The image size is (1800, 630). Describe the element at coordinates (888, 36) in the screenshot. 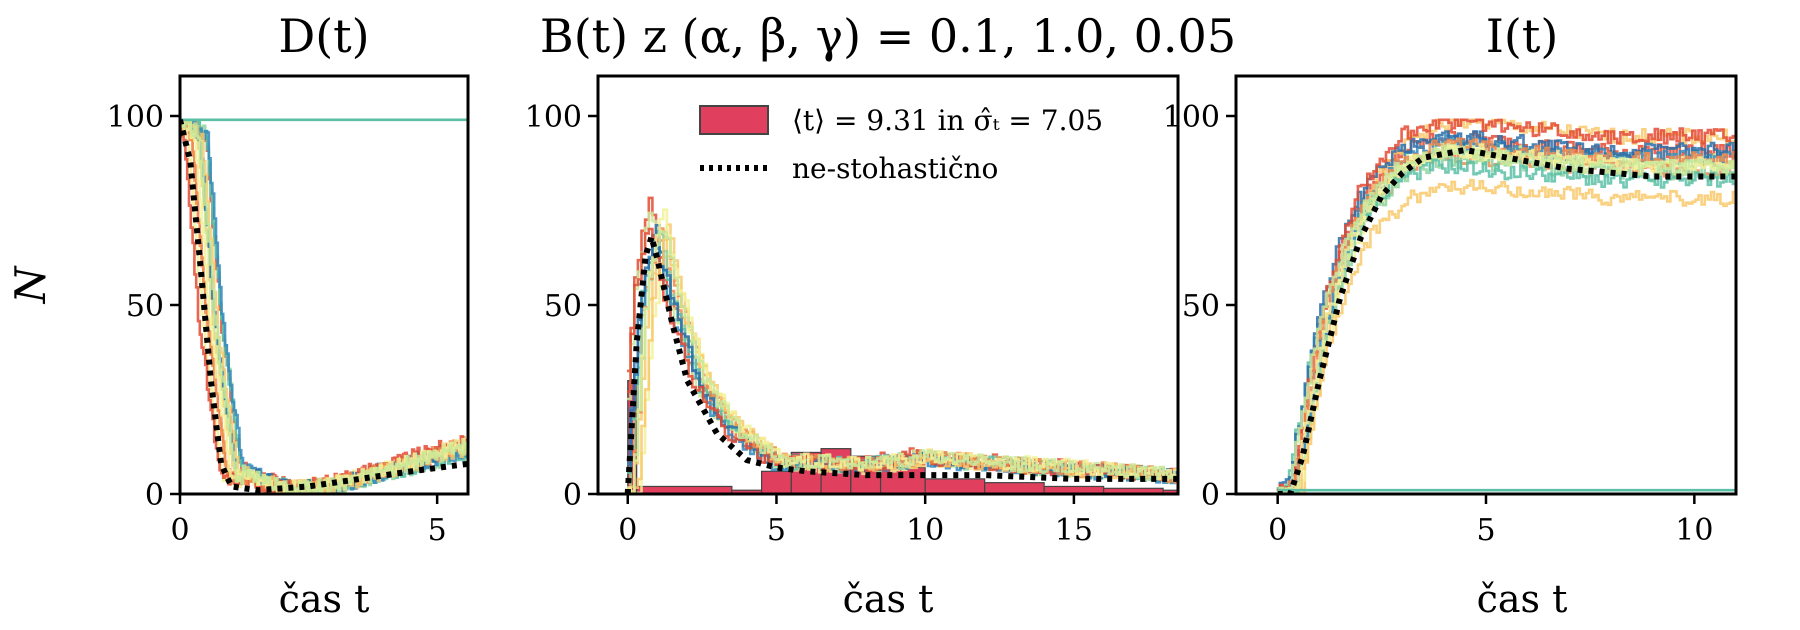

I see `panel-b-title: B(t) z (α, β, γ) = 0.1, 1.0, 0.05` at that location.